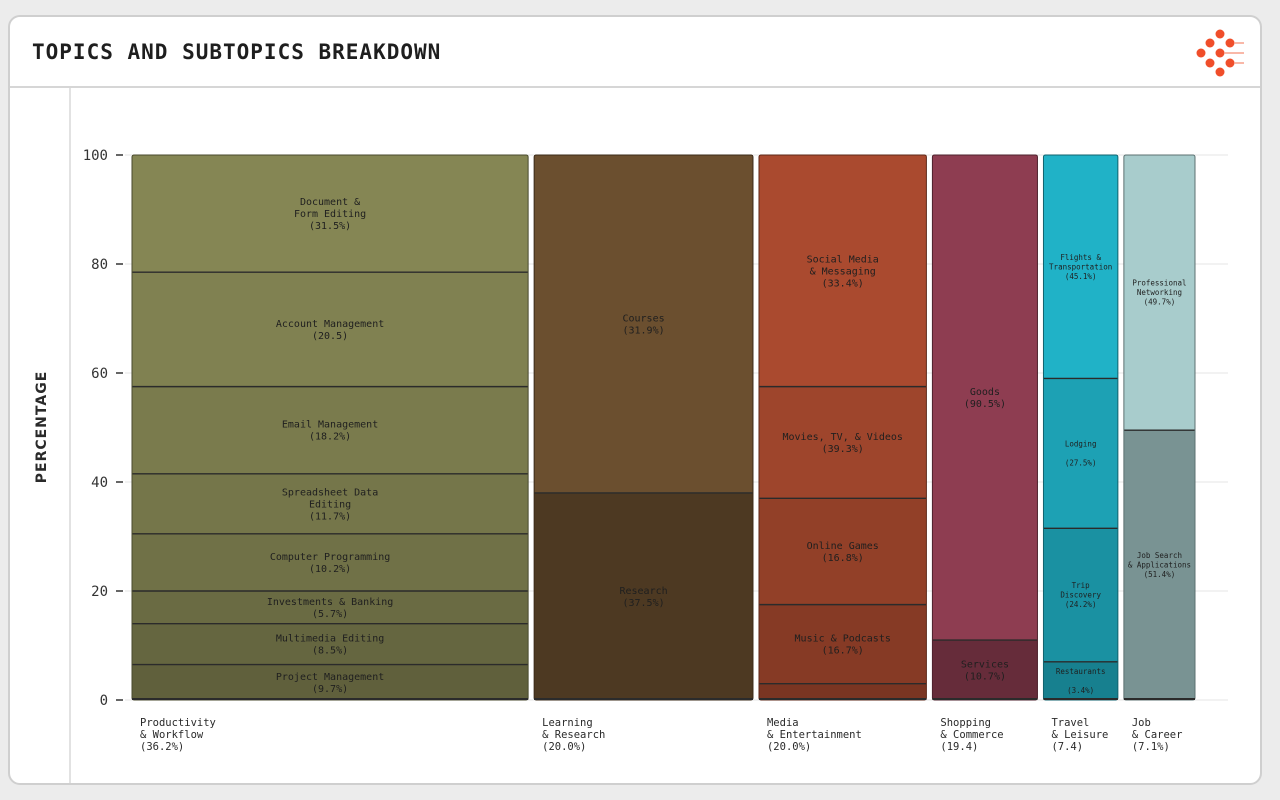 The height and width of the screenshot is (800, 1280). What do you see at coordinates (1067, 747) in the screenshot?
I see `x-category-label: (7.4)` at bounding box center [1067, 747].